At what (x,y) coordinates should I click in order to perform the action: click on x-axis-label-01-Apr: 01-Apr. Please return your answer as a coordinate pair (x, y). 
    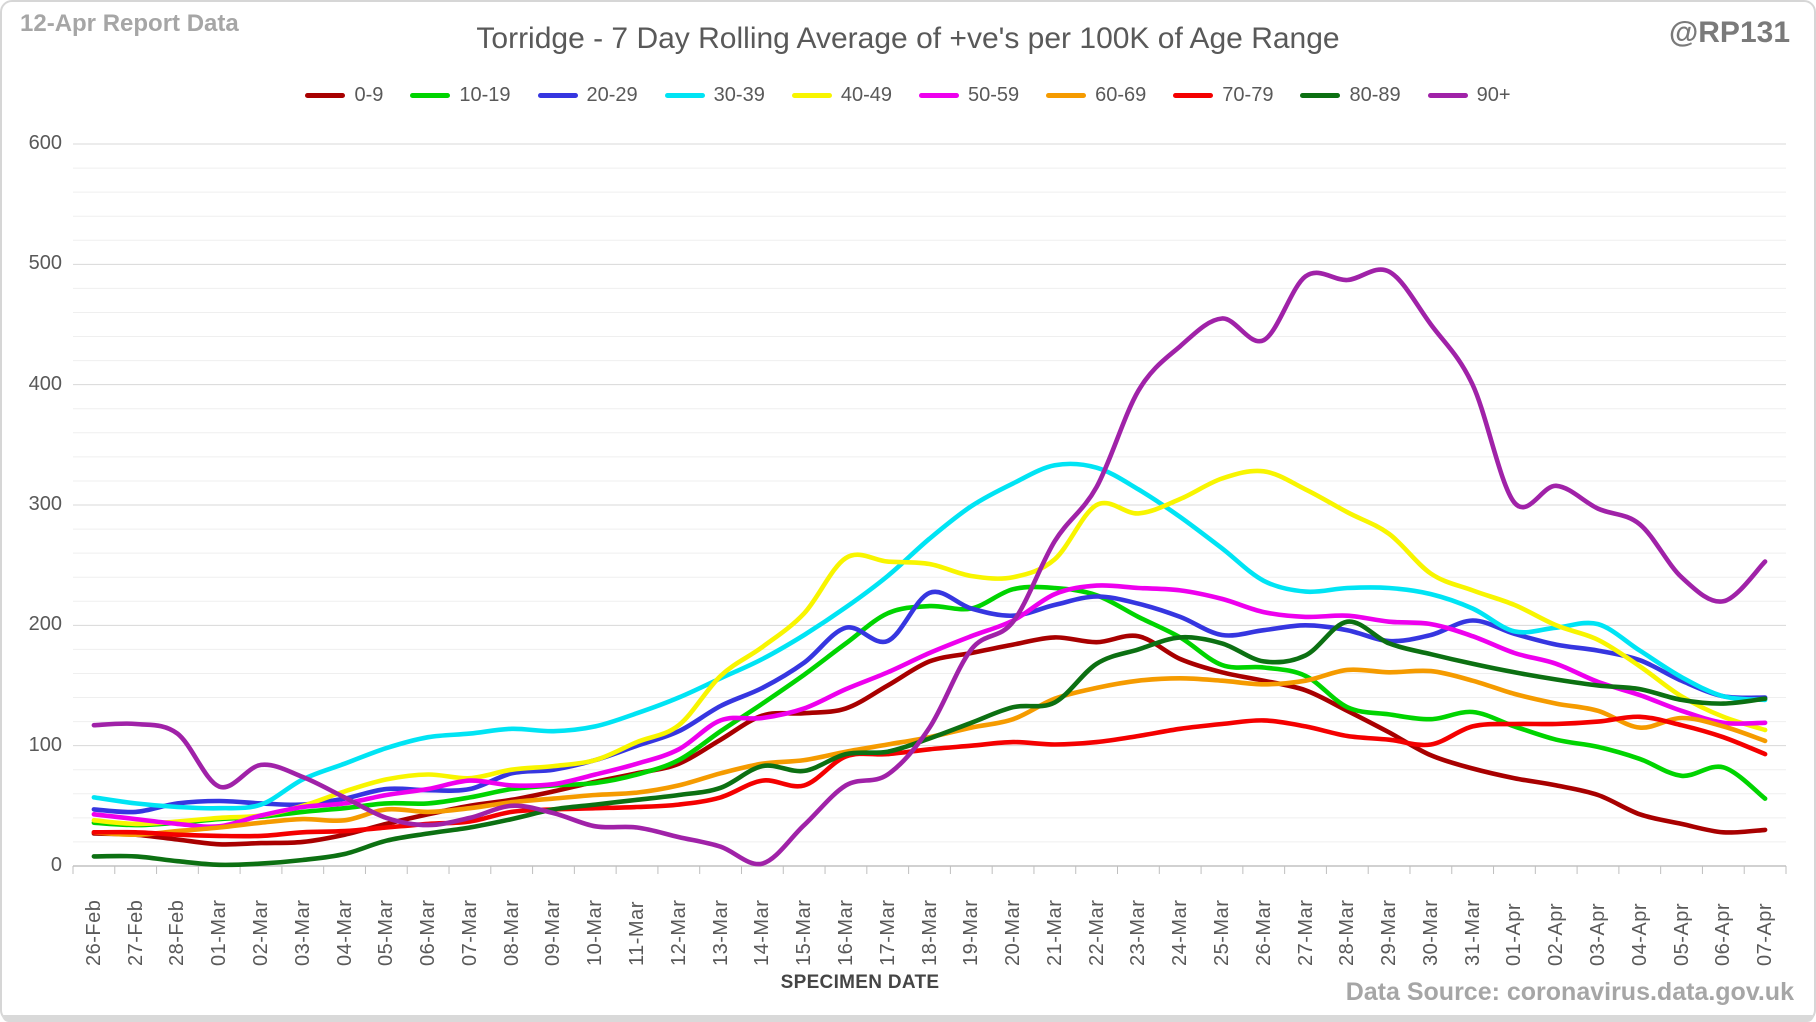
    Looking at the image, I should click on (1514, 934).